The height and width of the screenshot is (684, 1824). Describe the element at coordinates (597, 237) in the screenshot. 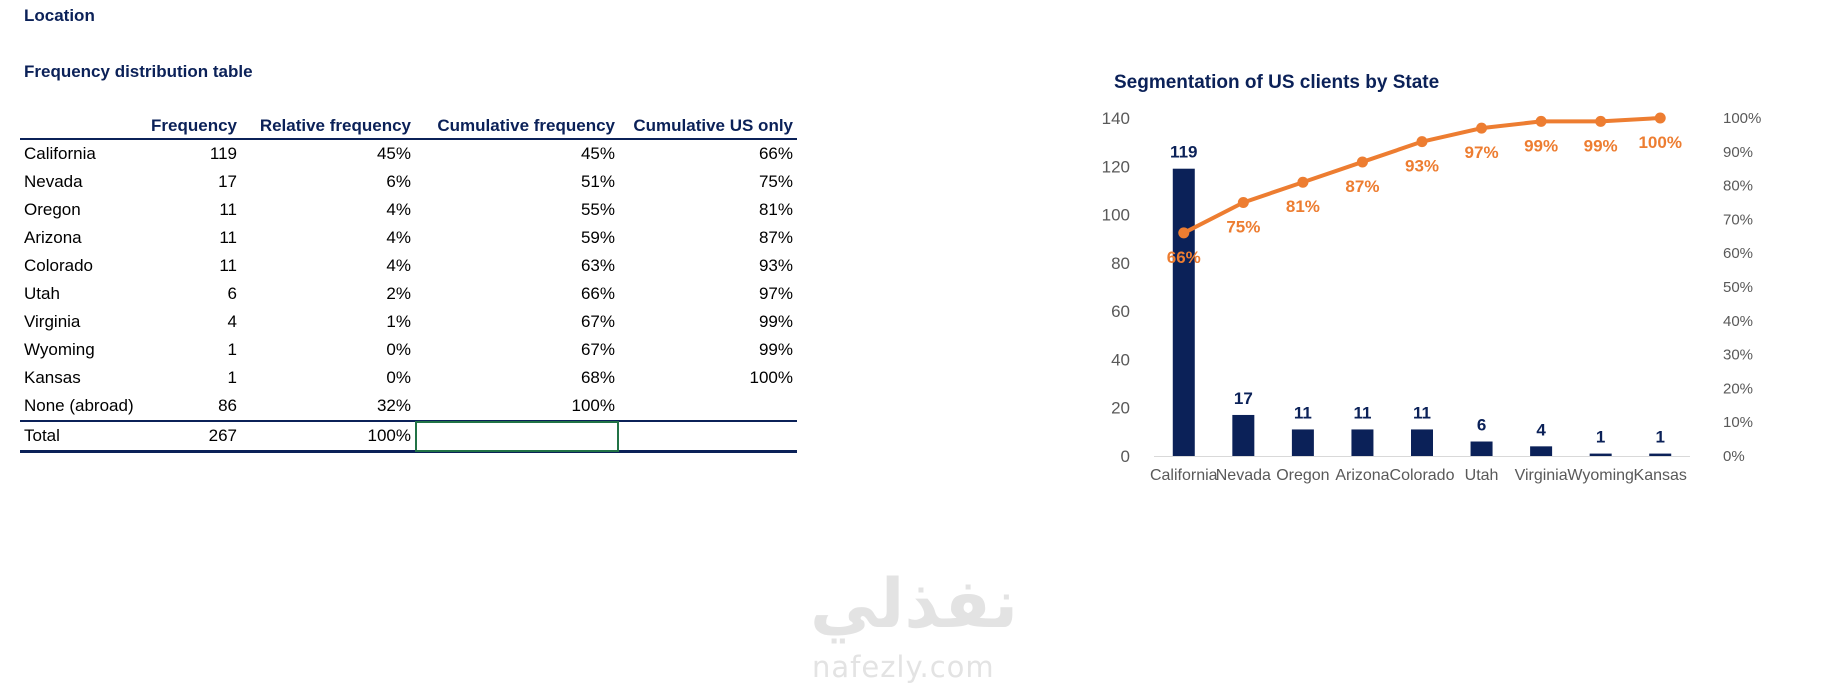

I see `cumulative-frequency-cell: 59%` at that location.